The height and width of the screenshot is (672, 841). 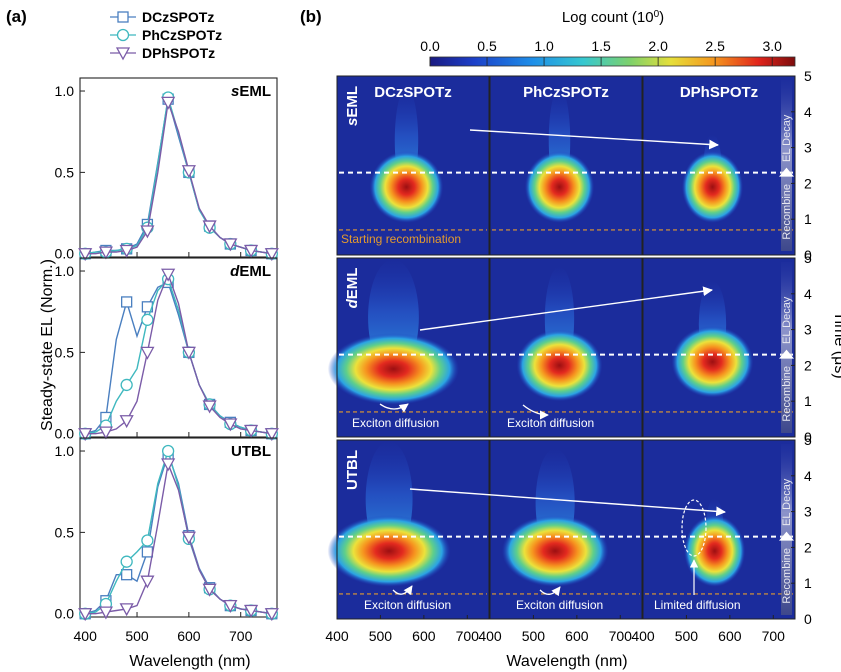 I want to click on y-tick-label: 1.0, so click(x=65, y=271).